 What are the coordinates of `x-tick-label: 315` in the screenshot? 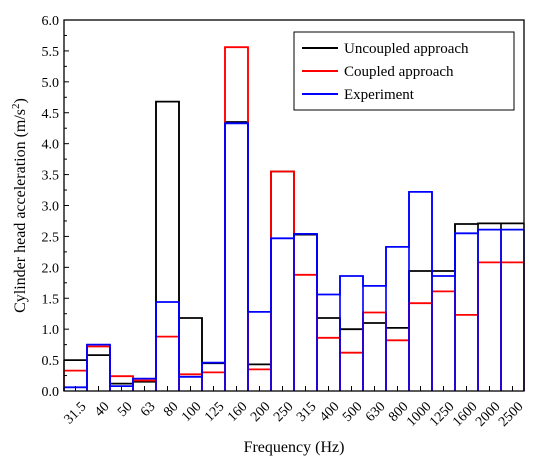 It's located at (306, 411).